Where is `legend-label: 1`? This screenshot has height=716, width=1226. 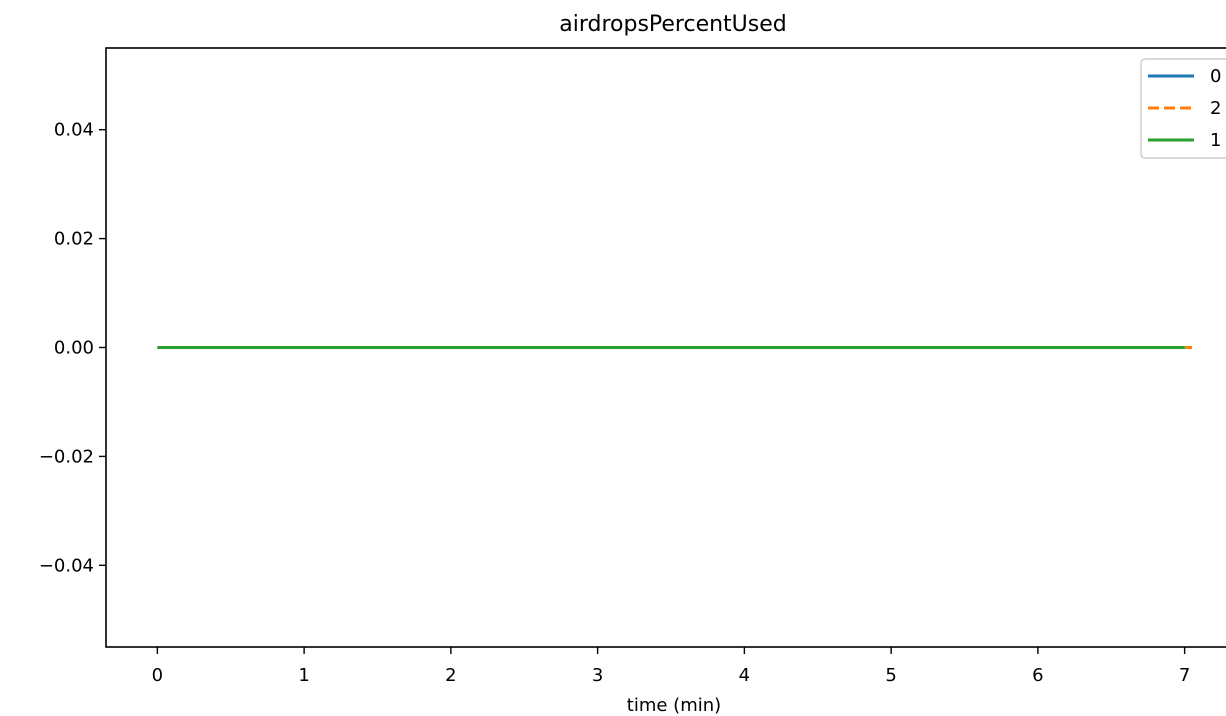
legend-label: 1 is located at coordinates (1215, 140).